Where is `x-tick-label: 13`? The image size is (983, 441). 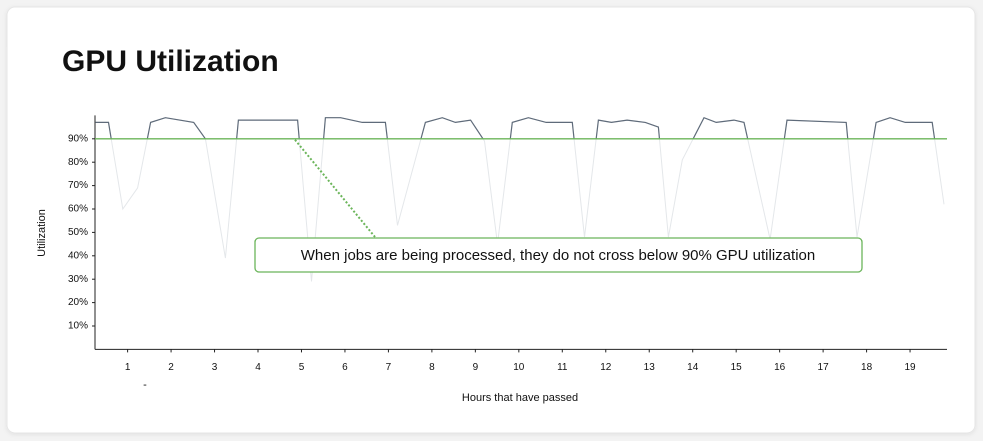
x-tick-label: 13 is located at coordinates (650, 367).